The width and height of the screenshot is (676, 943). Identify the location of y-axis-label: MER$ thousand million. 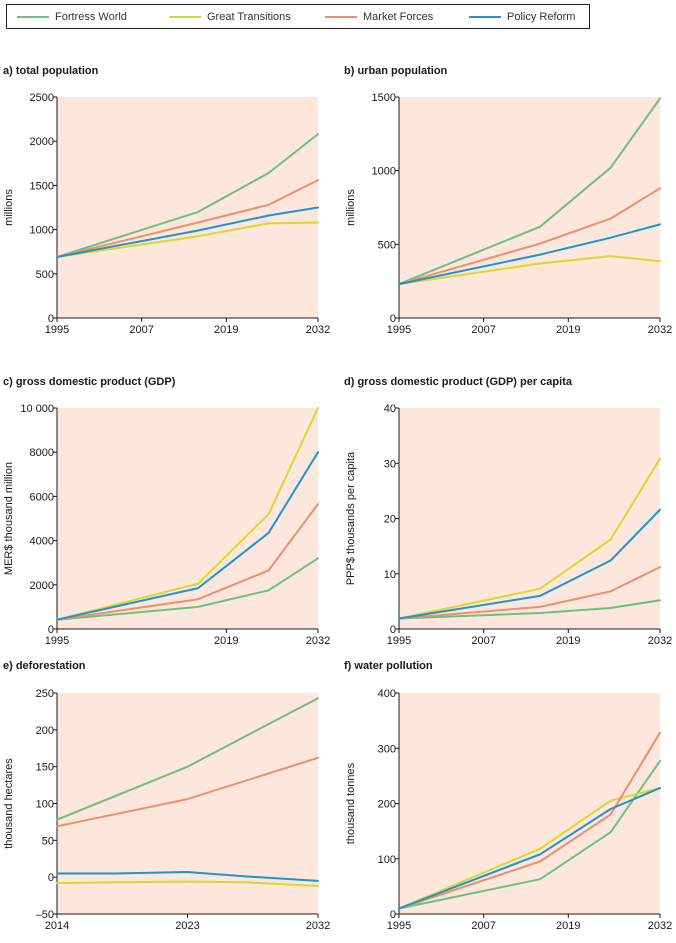
(9, 518).